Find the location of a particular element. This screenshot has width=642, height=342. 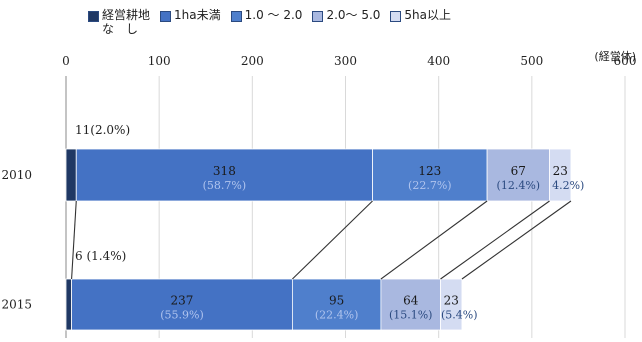

x-tick-label: 100 is located at coordinates (159, 61).